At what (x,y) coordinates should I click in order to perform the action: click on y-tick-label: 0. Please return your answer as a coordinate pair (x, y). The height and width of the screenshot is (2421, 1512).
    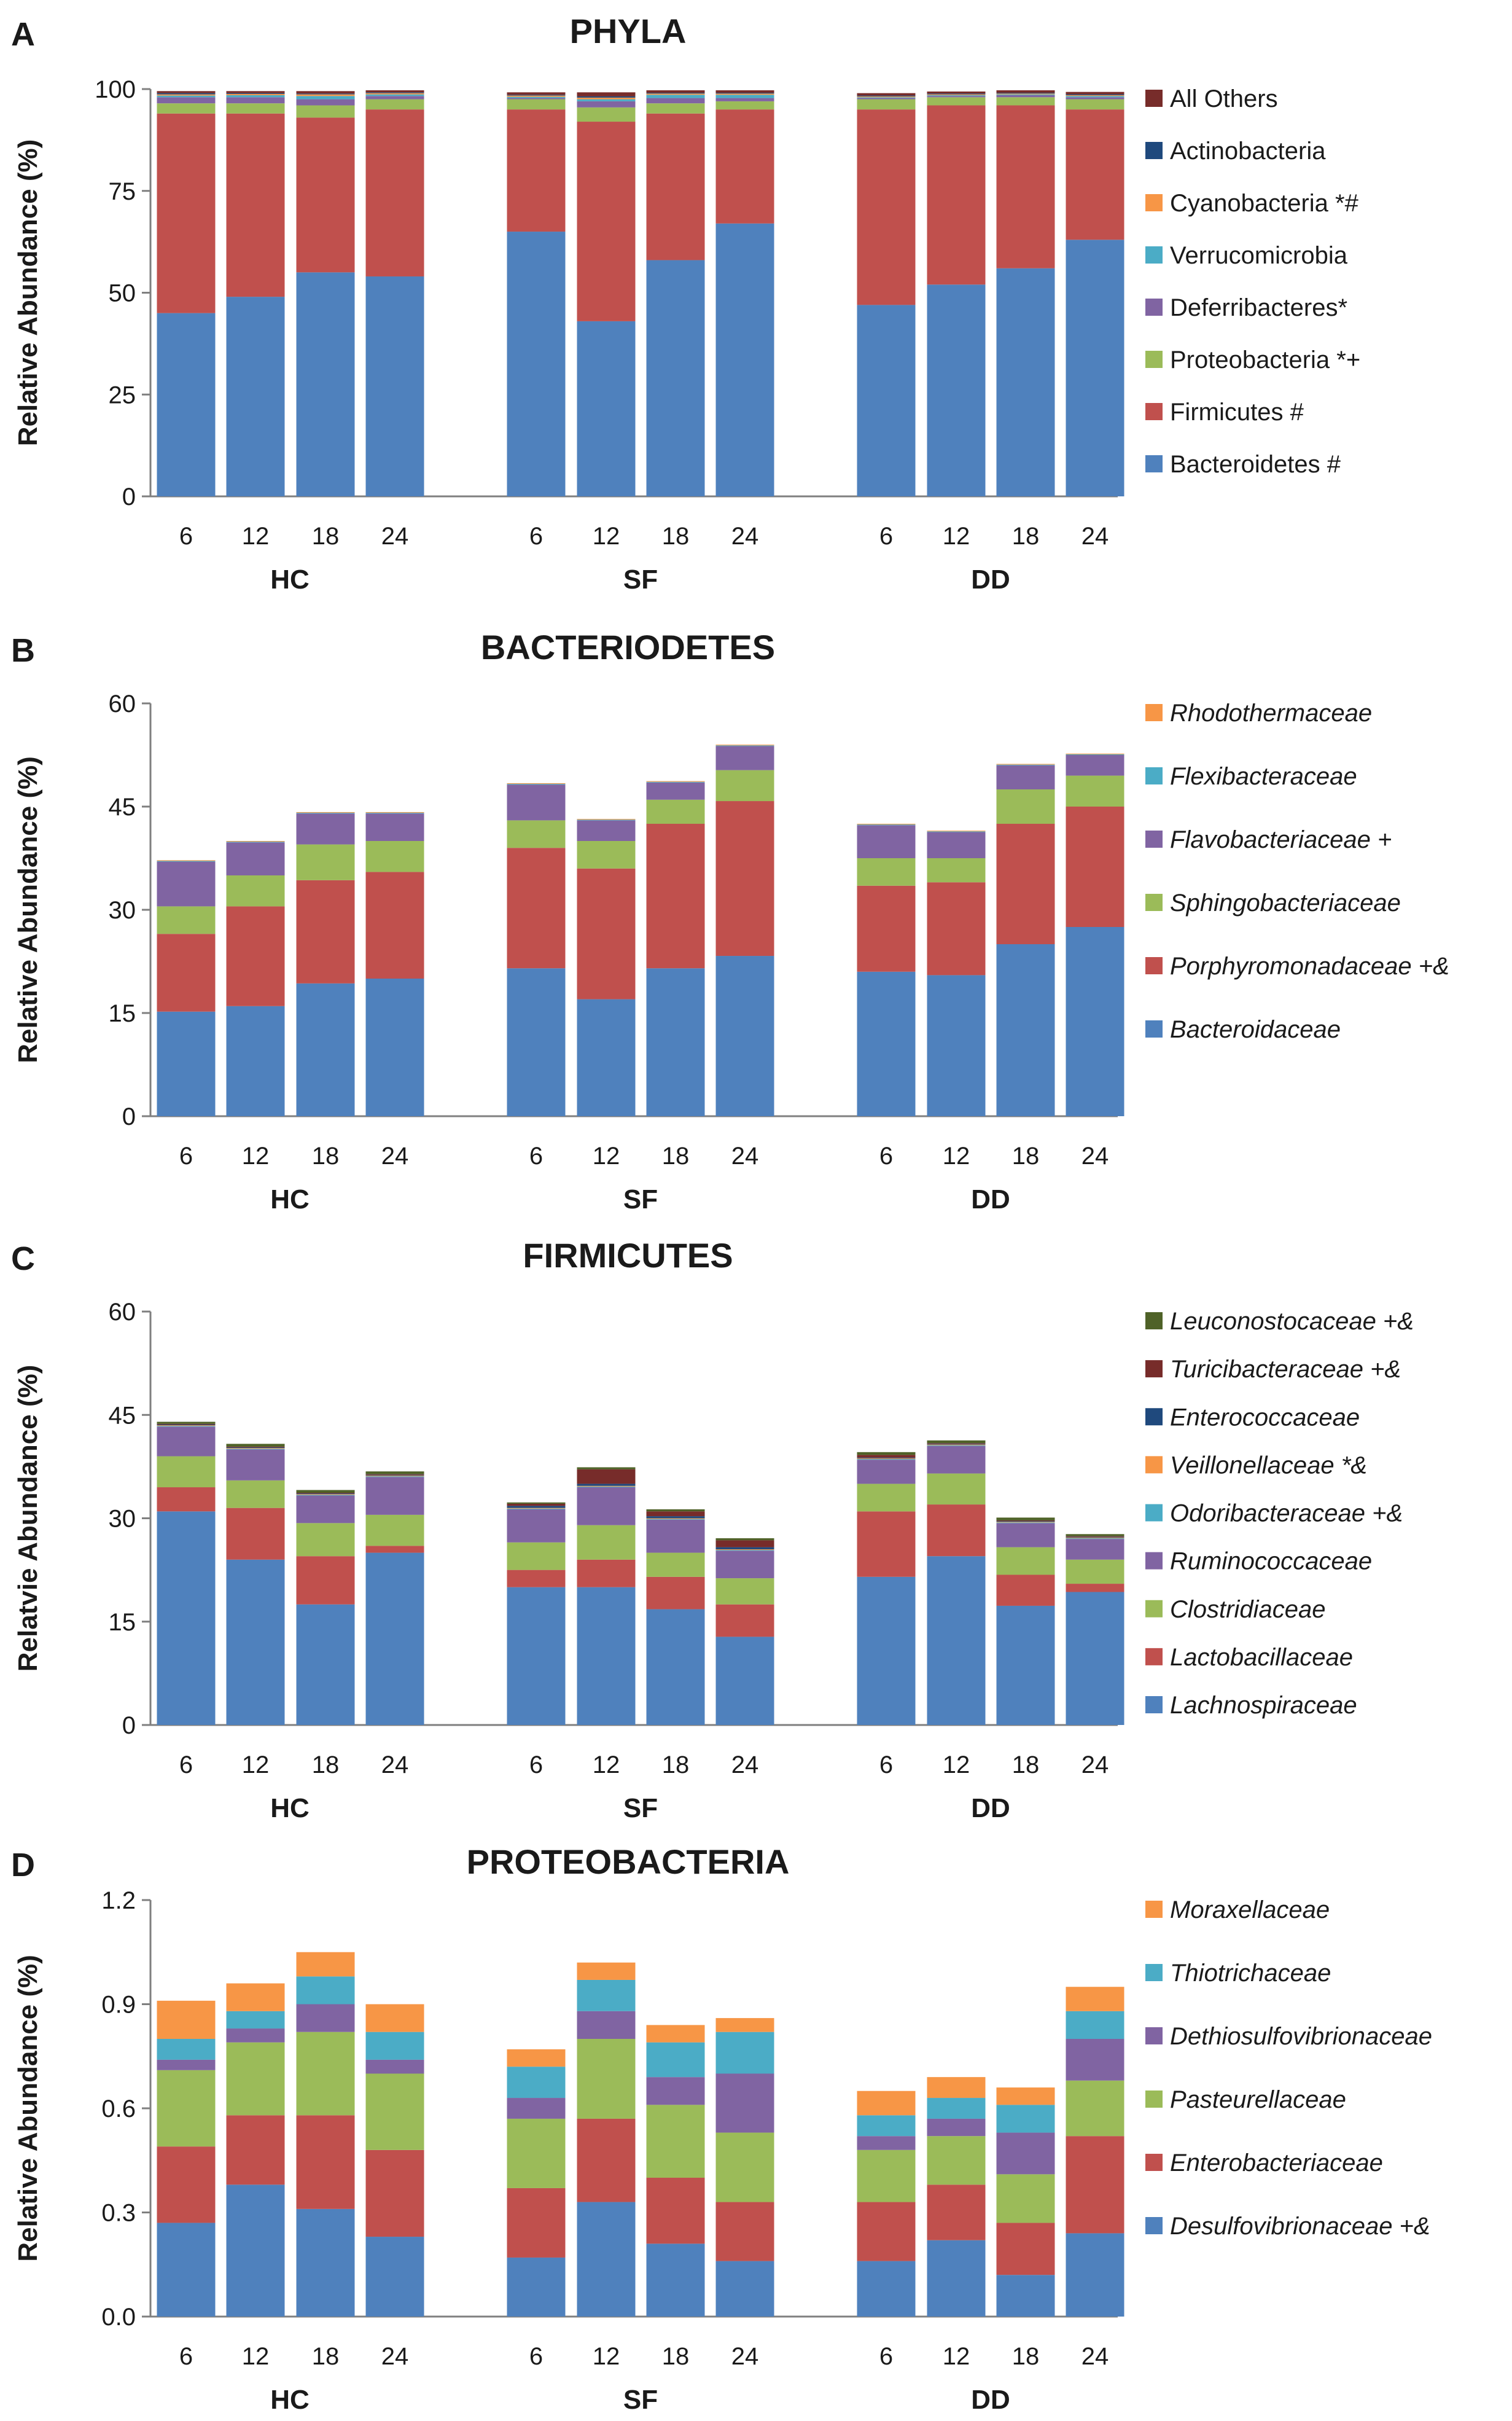
    Looking at the image, I should click on (129, 1116).